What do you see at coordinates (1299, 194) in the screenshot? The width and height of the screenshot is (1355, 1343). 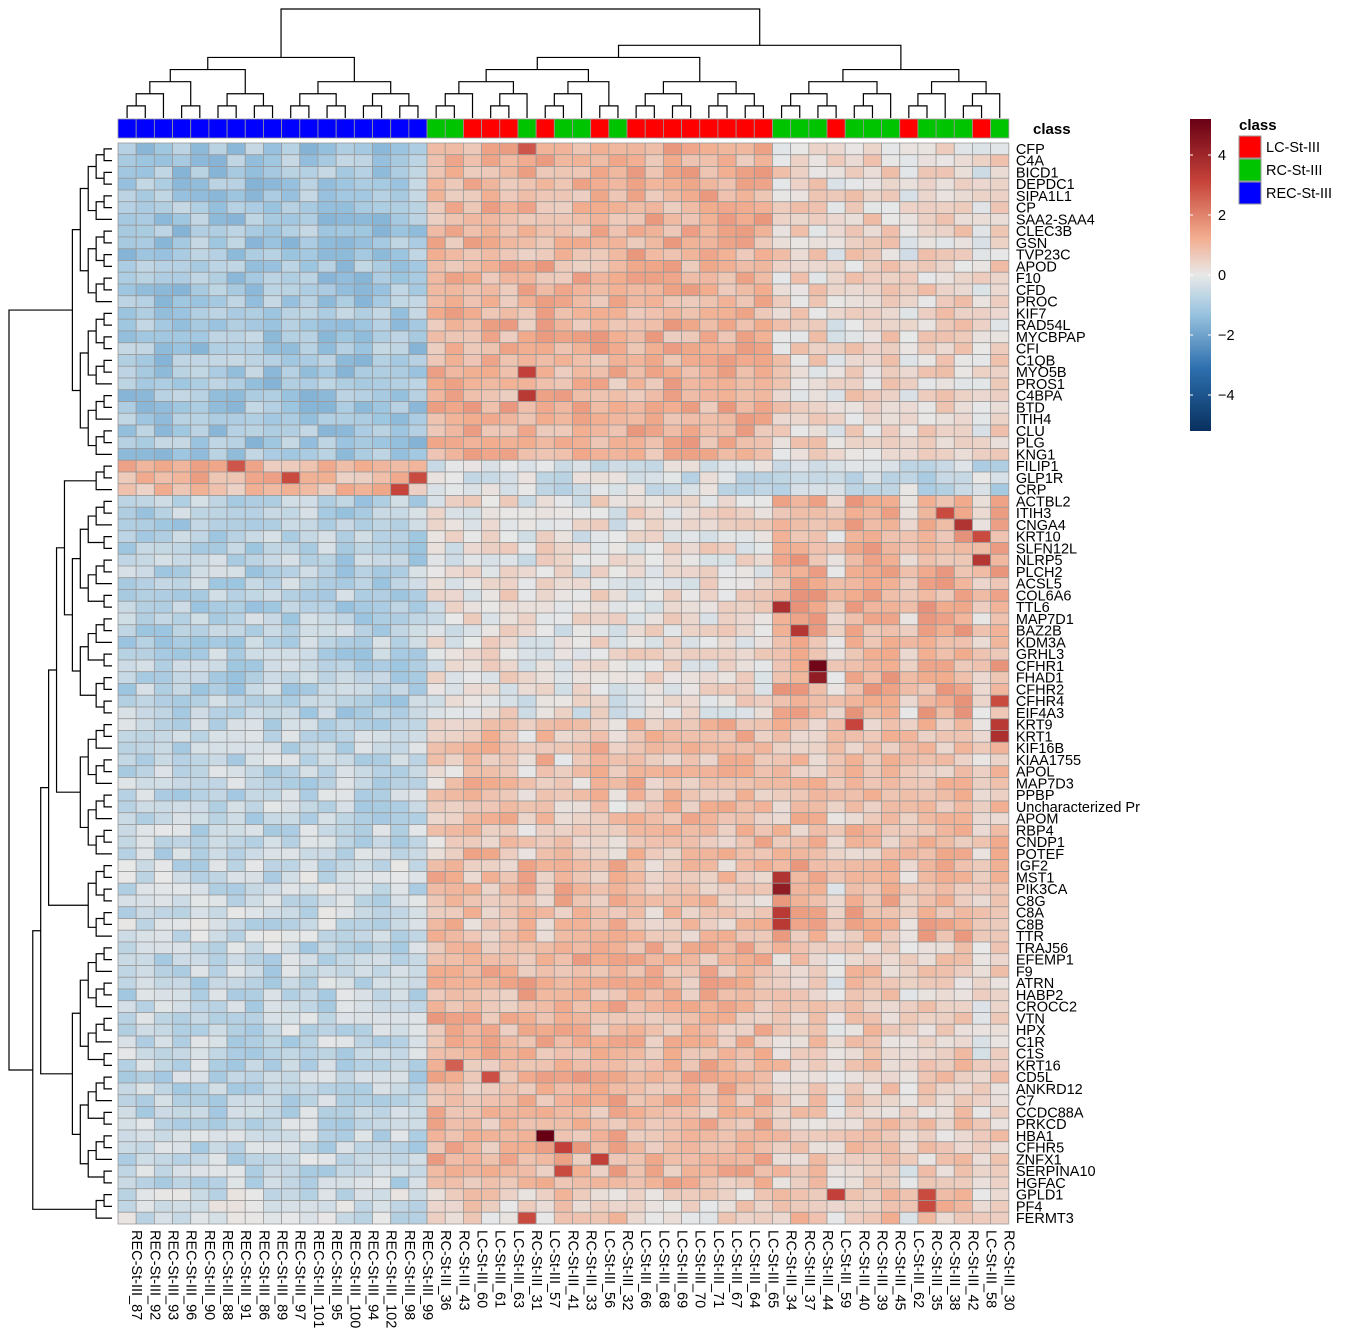 I see `class-legend-label: REC-St-III` at bounding box center [1299, 194].